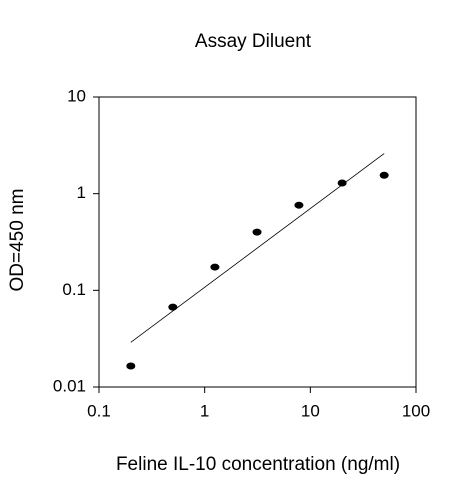  I want to click on x-tick-label: 0.1, so click(99, 410).